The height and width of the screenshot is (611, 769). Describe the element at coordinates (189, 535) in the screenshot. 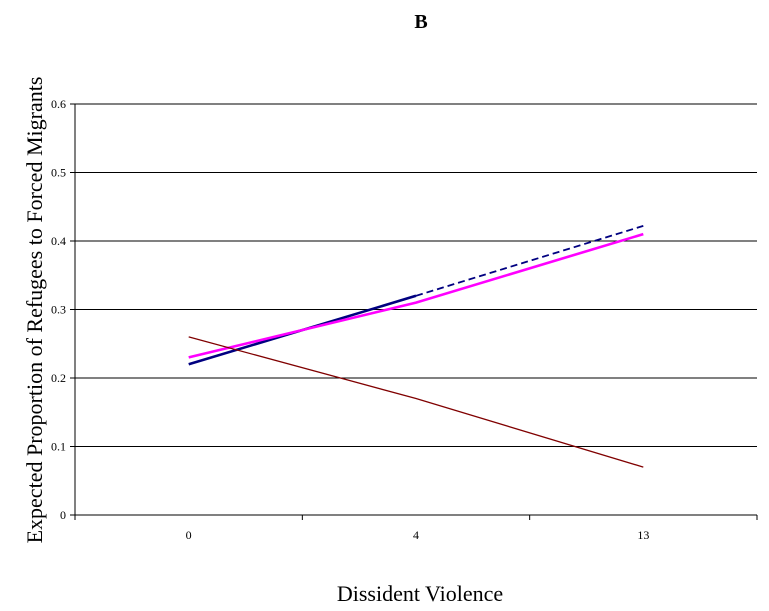

I see `x-tick-label: 0` at that location.